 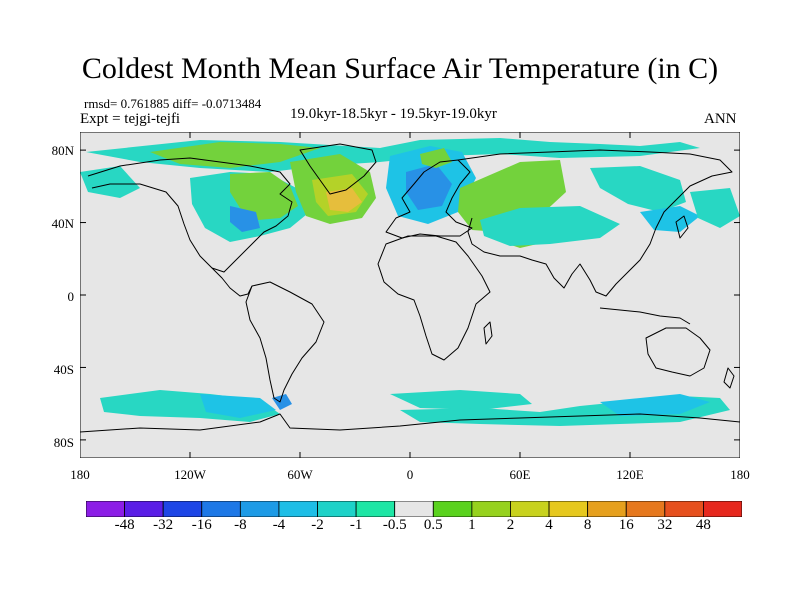 I want to click on coast-greenland, so click(x=338, y=169).